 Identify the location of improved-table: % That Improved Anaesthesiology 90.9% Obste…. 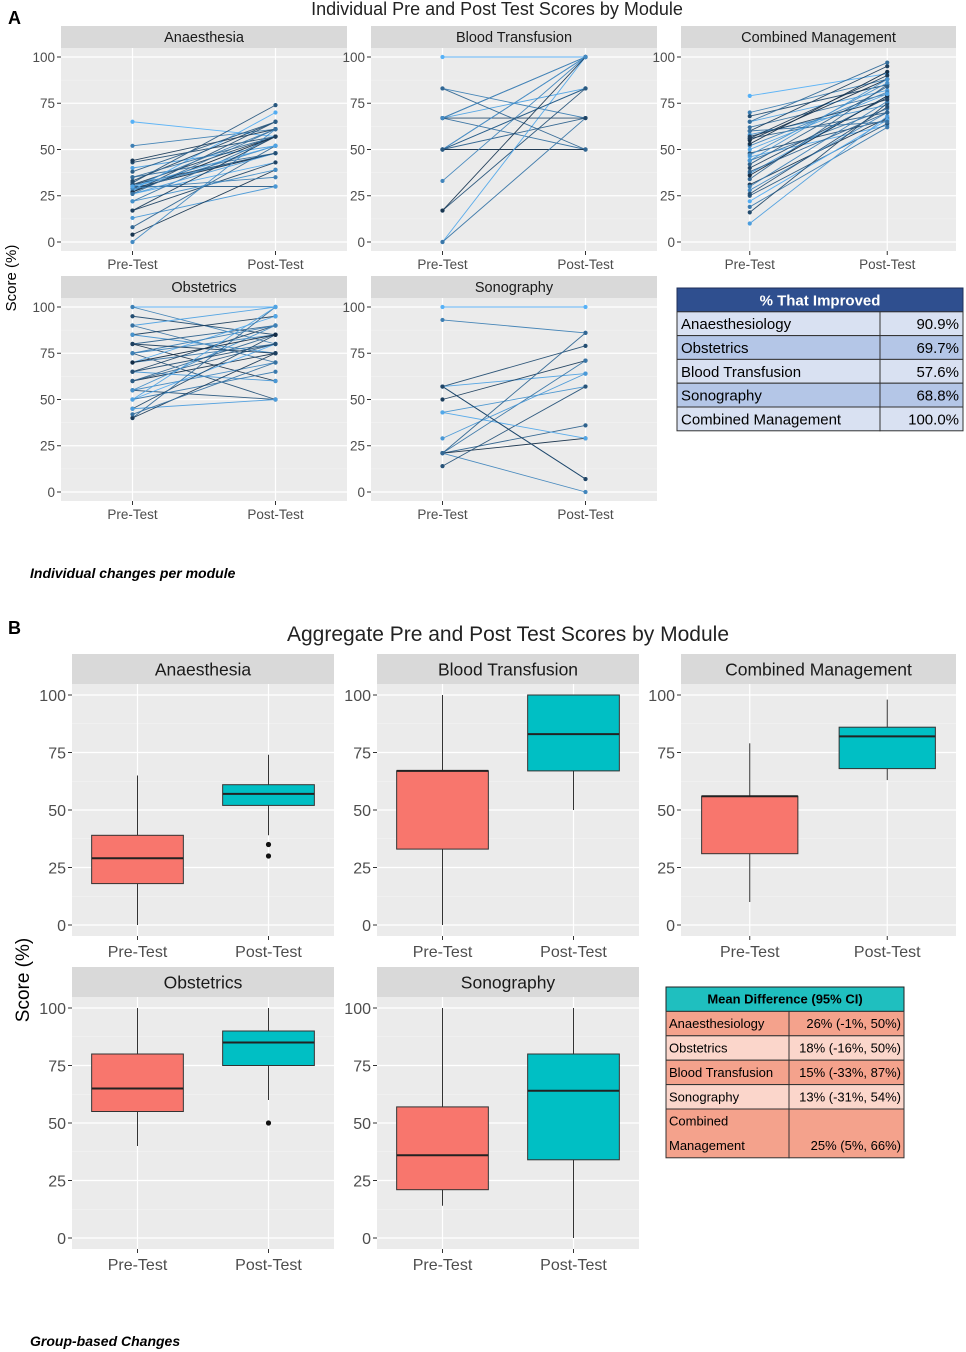
(820, 359).